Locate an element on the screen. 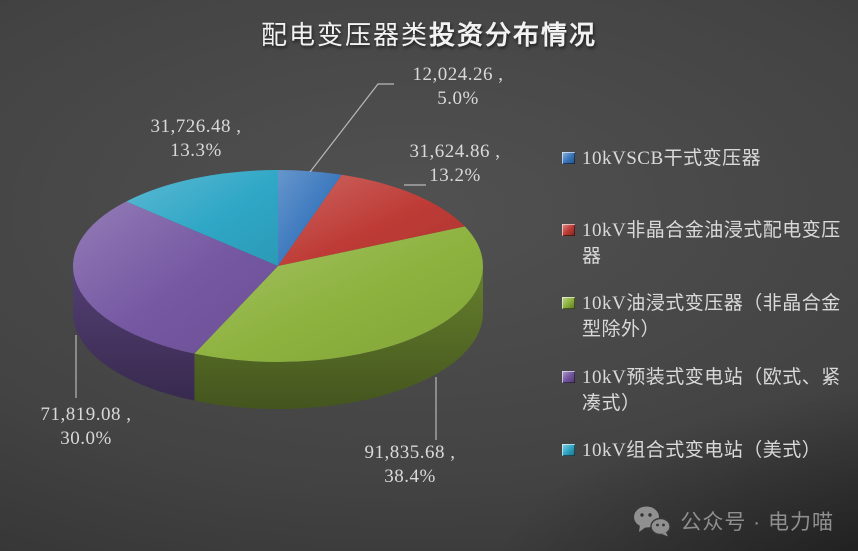 This screenshot has height=551, width=858. legend-item: 10kV非晶合金油浸式配电变压器 is located at coordinates (709, 244).